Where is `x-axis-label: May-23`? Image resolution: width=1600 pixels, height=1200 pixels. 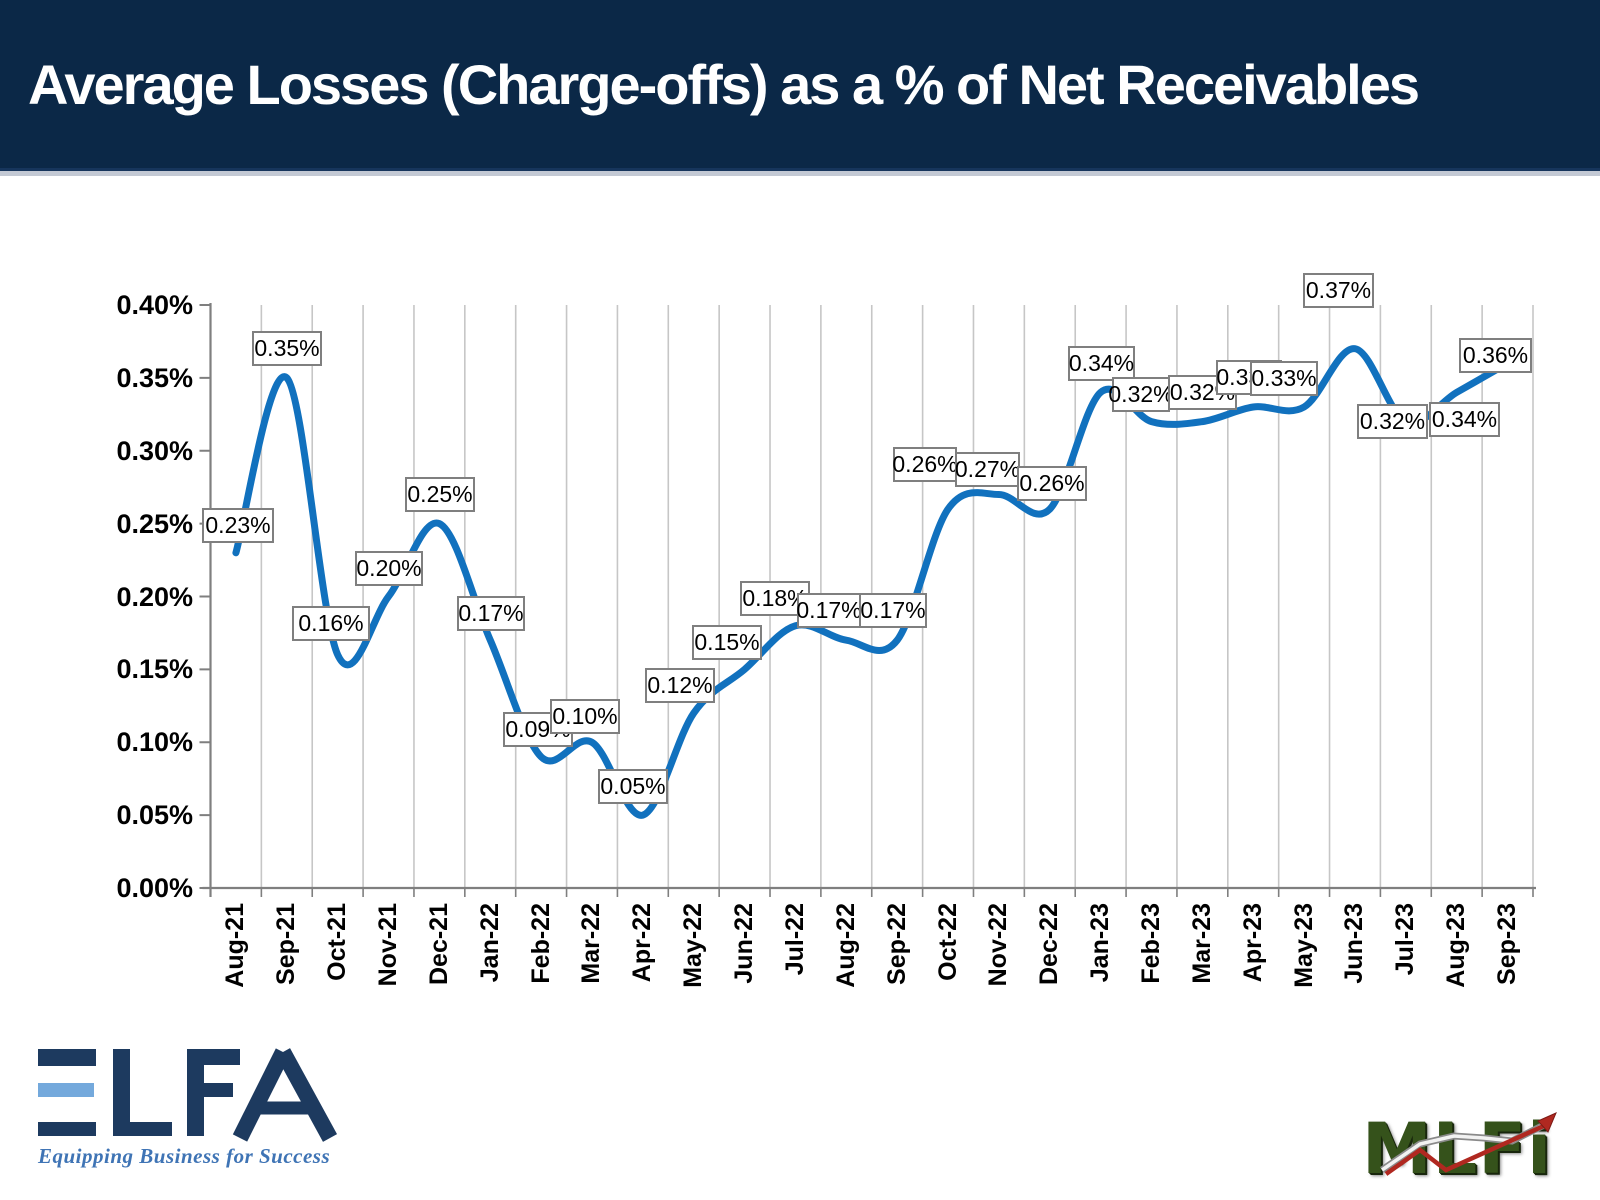 x-axis-label: May-23 is located at coordinates (1304, 945).